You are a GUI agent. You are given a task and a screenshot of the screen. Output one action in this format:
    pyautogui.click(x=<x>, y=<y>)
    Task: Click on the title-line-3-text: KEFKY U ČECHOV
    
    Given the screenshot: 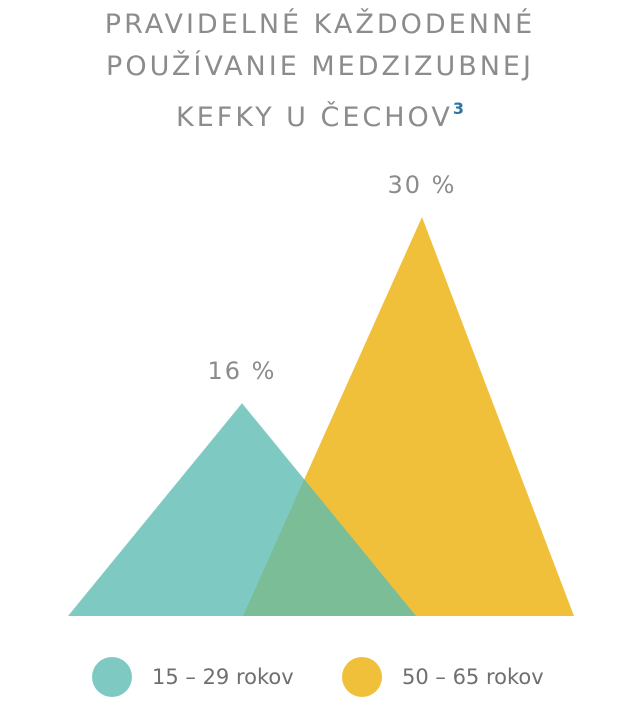 What is the action you would take?
    pyautogui.click(x=314, y=117)
    